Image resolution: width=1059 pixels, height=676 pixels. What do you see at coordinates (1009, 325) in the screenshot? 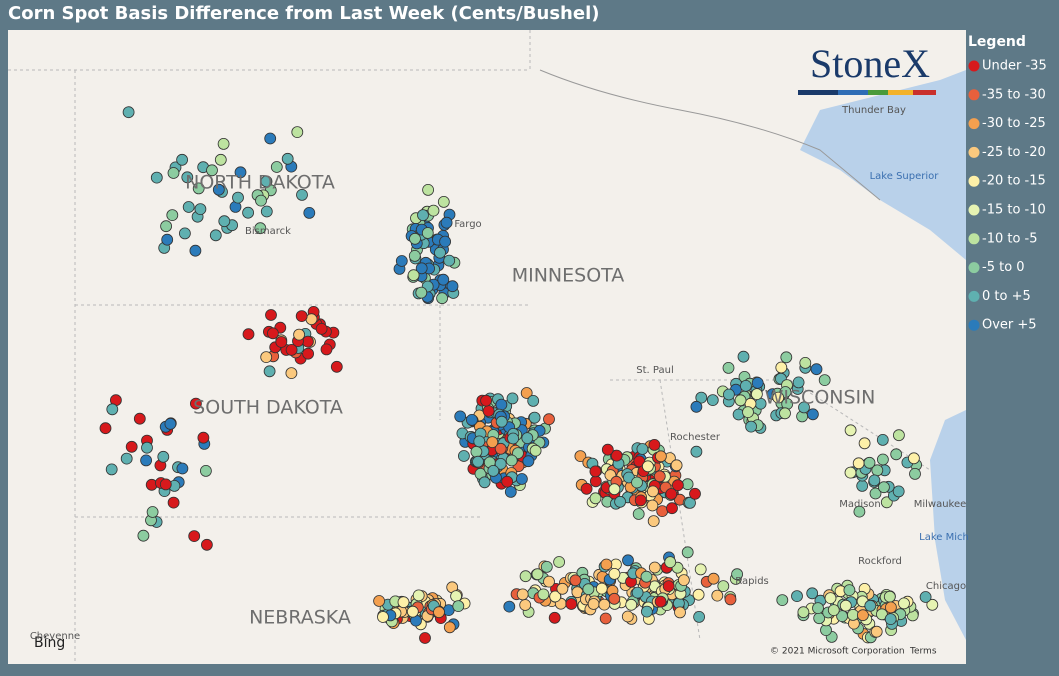
I see `legend-label: Over +5` at bounding box center [1009, 325].